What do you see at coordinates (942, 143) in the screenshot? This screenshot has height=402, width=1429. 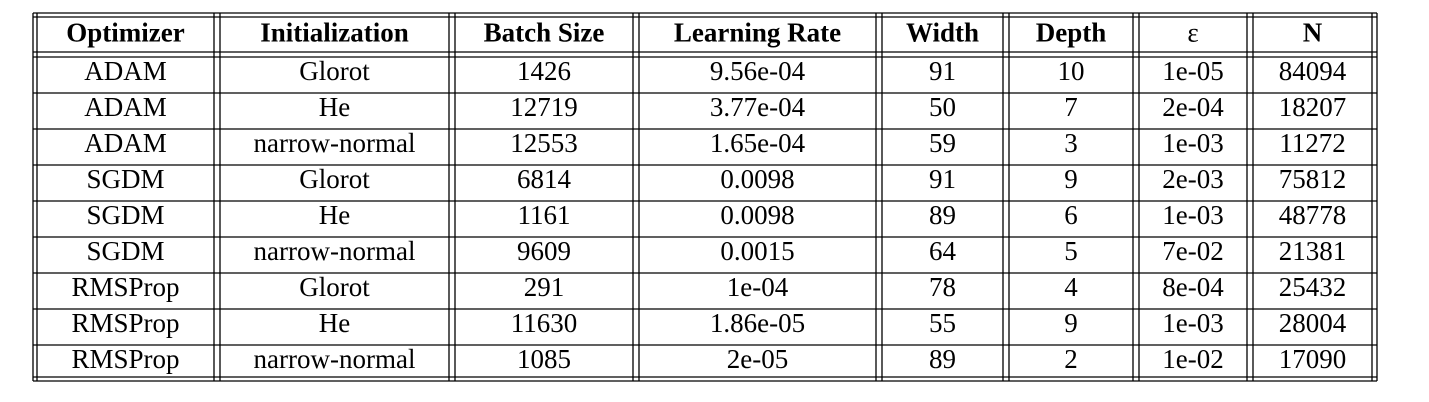 I see `table-cell: 59` at bounding box center [942, 143].